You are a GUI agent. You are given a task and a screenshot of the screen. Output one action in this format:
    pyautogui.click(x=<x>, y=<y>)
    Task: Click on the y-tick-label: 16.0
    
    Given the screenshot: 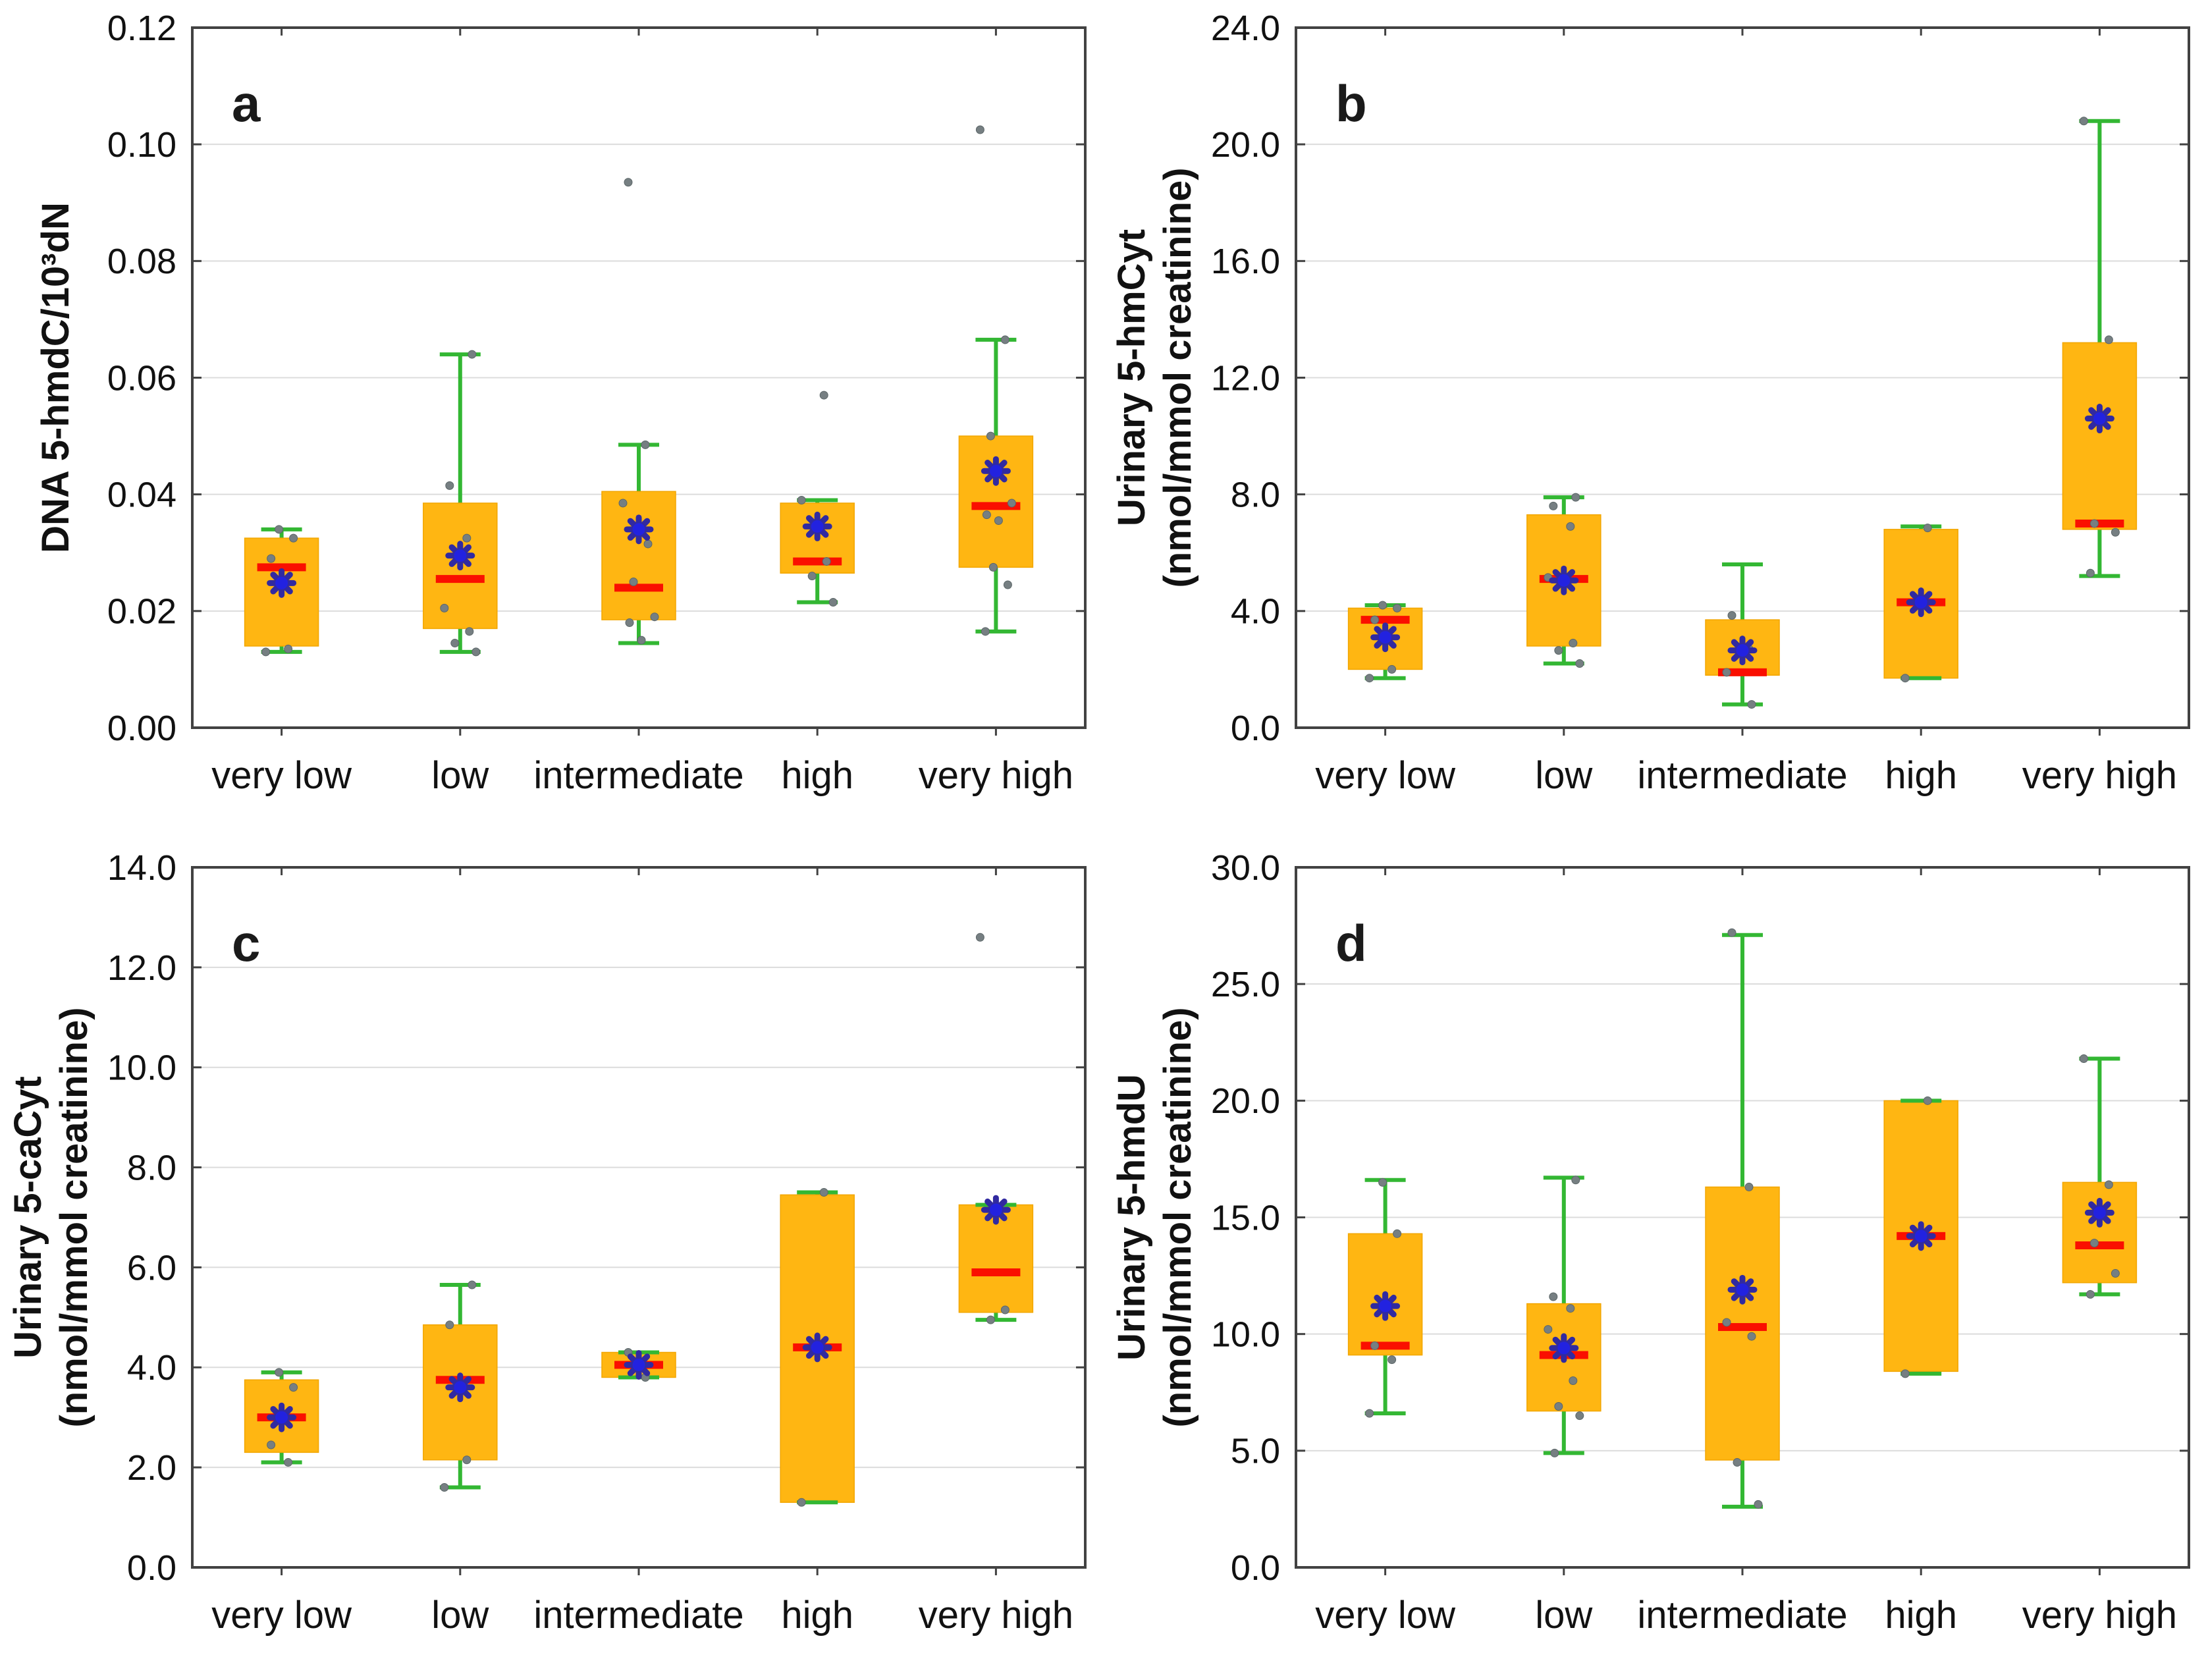 What is the action you would take?
    pyautogui.click(x=1245, y=261)
    